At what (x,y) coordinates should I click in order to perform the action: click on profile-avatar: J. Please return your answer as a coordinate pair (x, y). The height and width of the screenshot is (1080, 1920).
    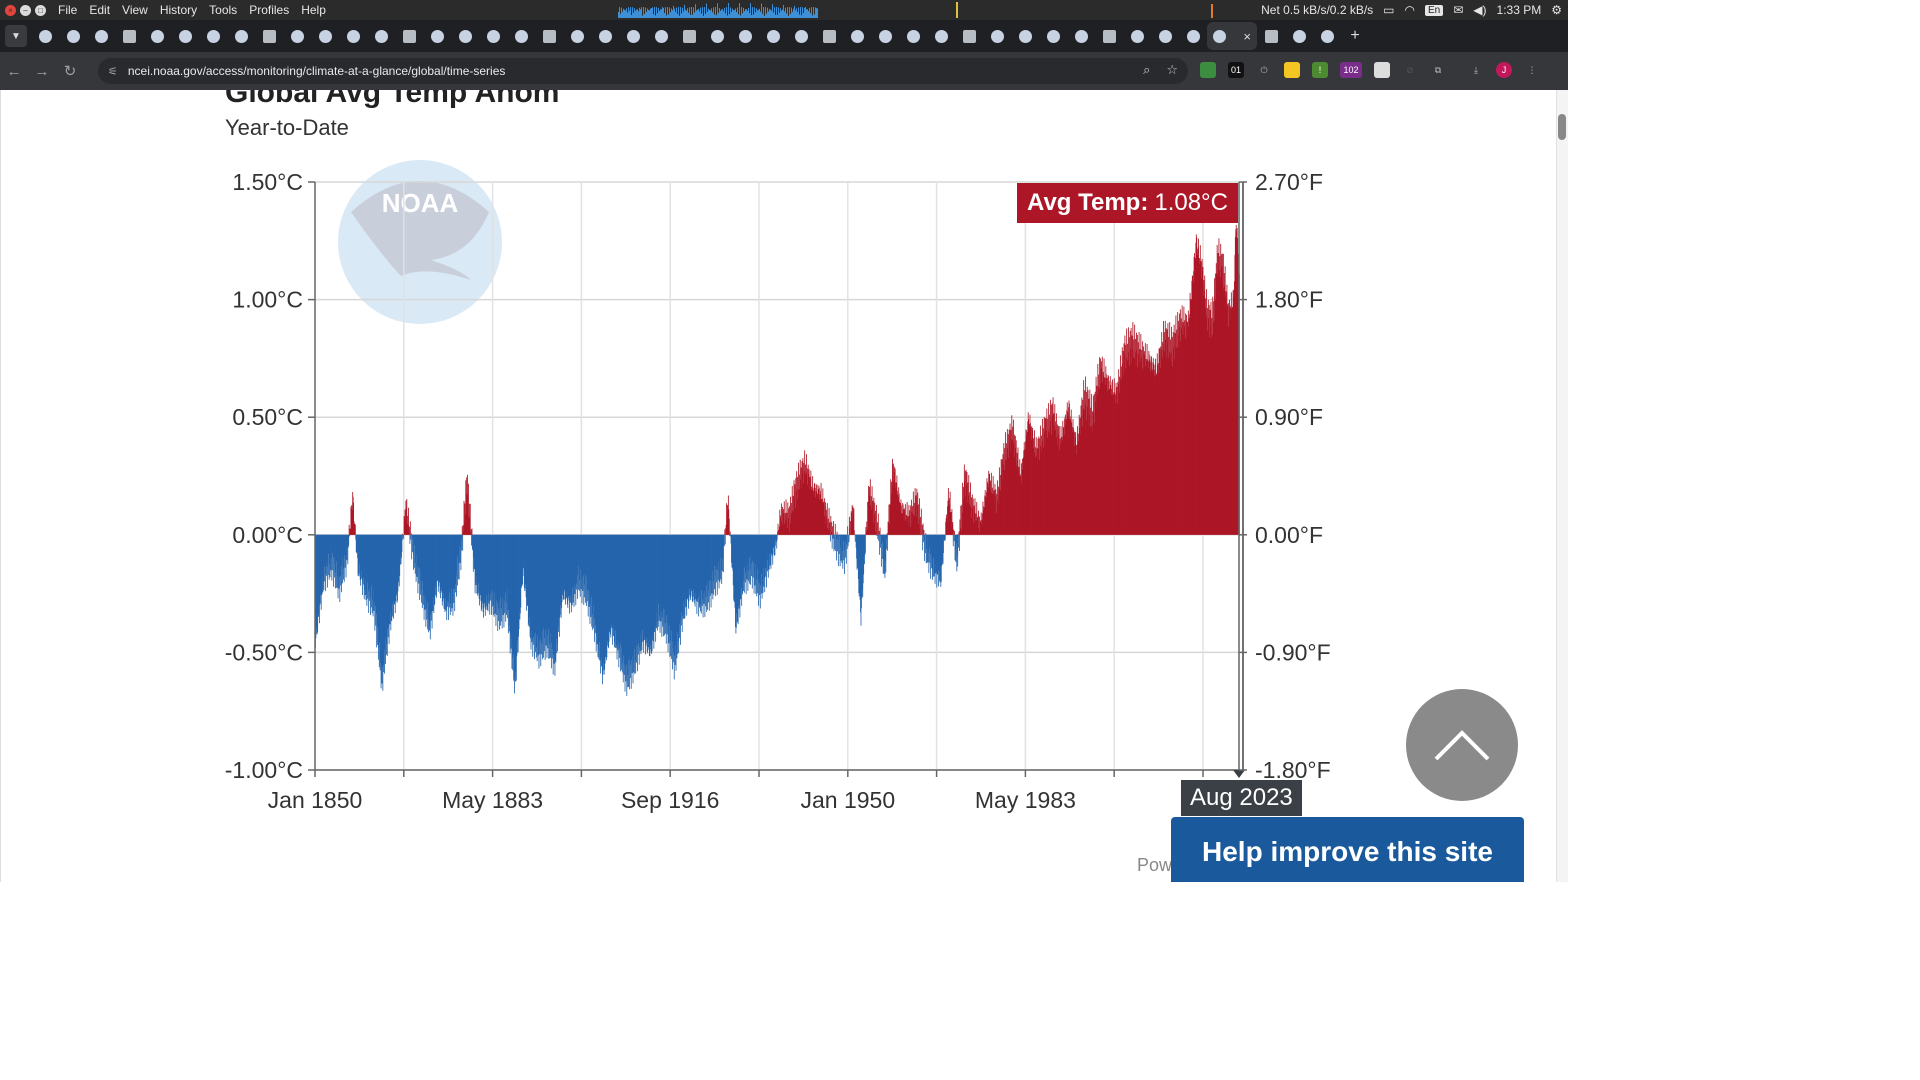
    Looking at the image, I should click on (1504, 70).